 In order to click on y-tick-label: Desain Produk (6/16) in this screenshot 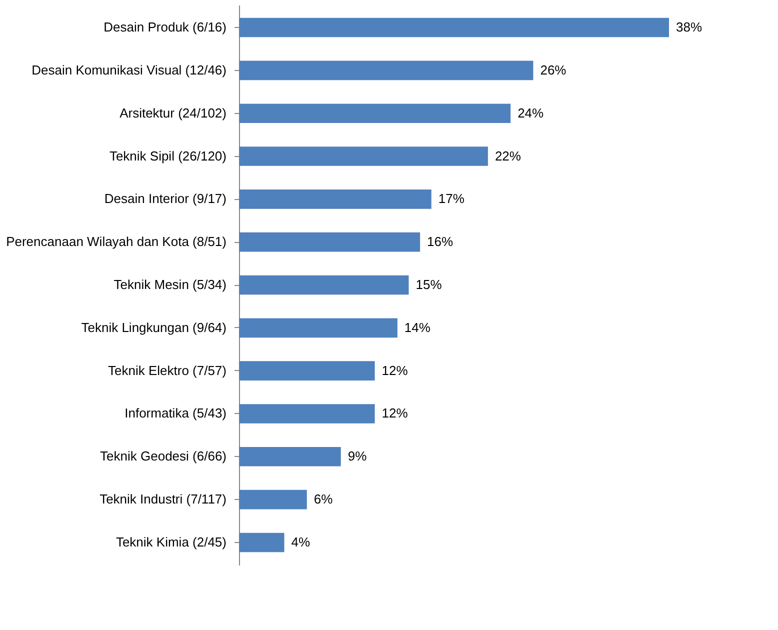, I will do `click(165, 27)`.